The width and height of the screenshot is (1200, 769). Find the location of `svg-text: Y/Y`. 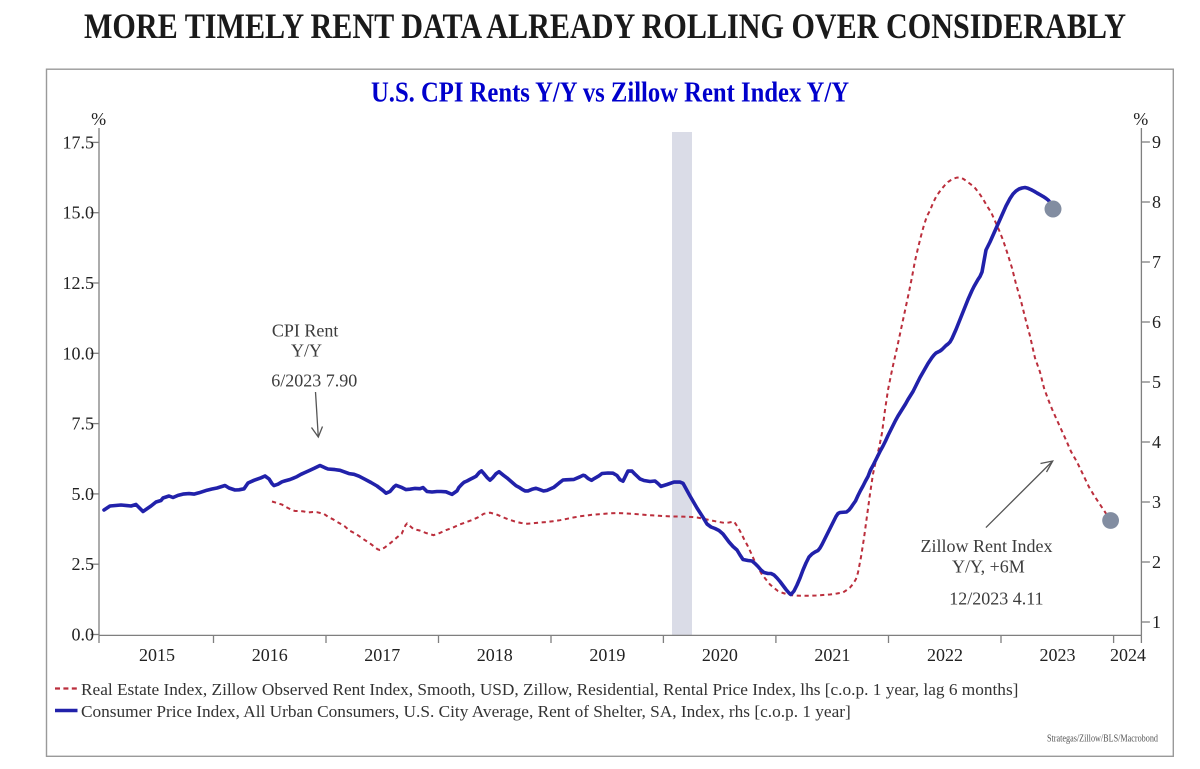

svg-text: Y/Y is located at coordinates (306, 351).